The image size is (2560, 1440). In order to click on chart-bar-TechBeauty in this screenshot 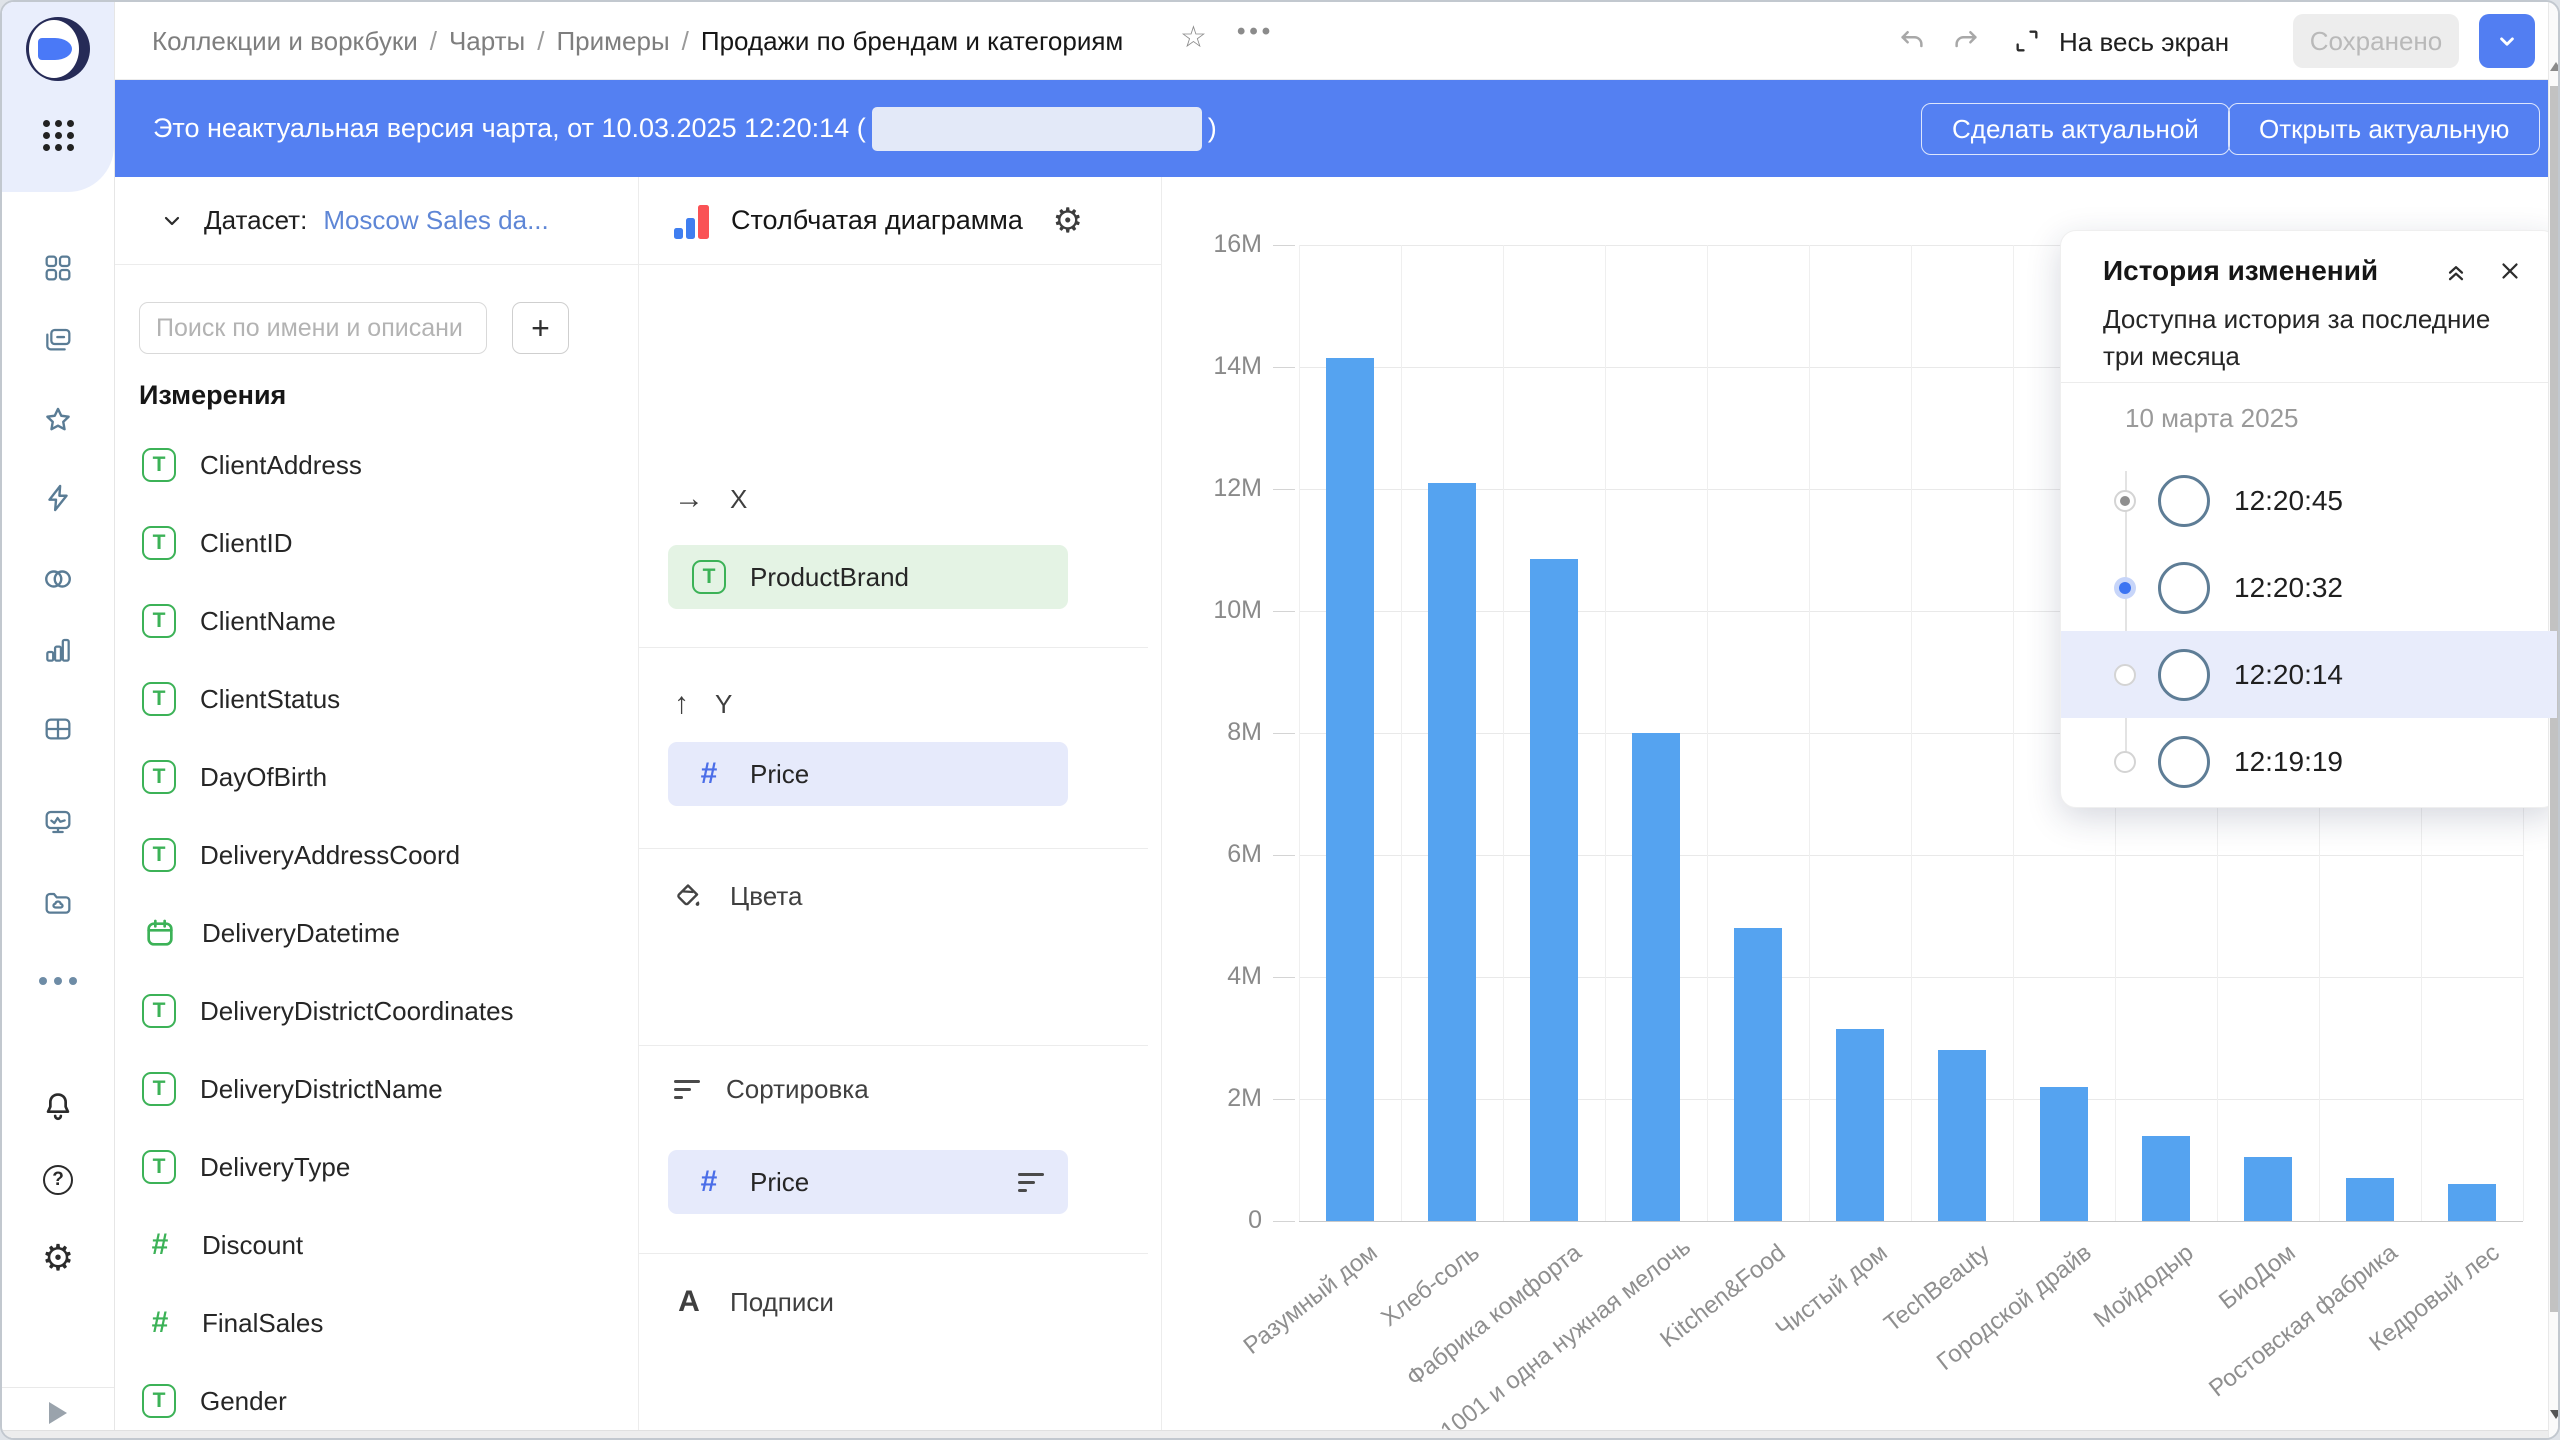, I will do `click(1962, 1135)`.